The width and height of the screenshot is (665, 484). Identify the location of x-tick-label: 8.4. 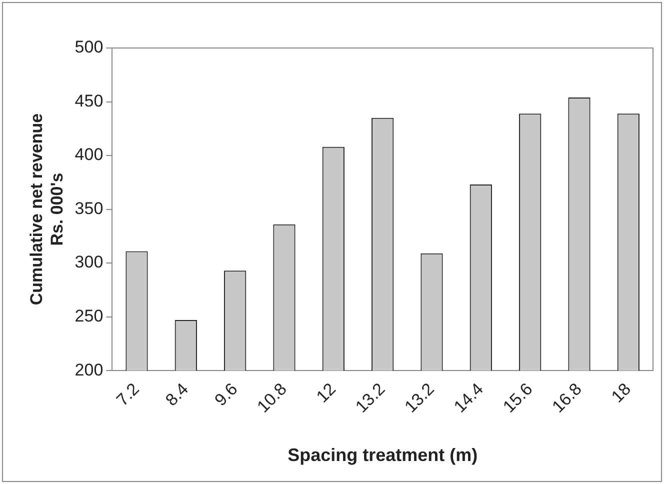
(177, 395).